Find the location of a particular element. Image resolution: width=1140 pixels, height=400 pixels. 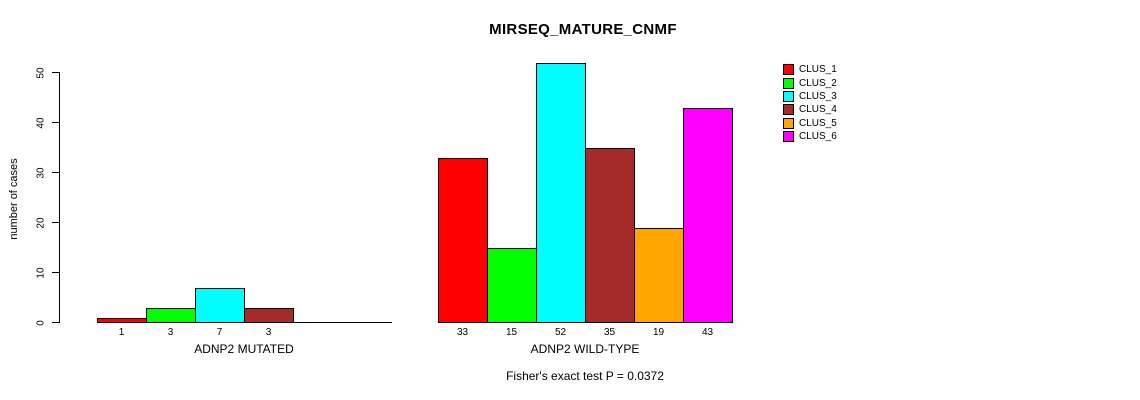

legend-item: CLUS_4 is located at coordinates (810, 109).